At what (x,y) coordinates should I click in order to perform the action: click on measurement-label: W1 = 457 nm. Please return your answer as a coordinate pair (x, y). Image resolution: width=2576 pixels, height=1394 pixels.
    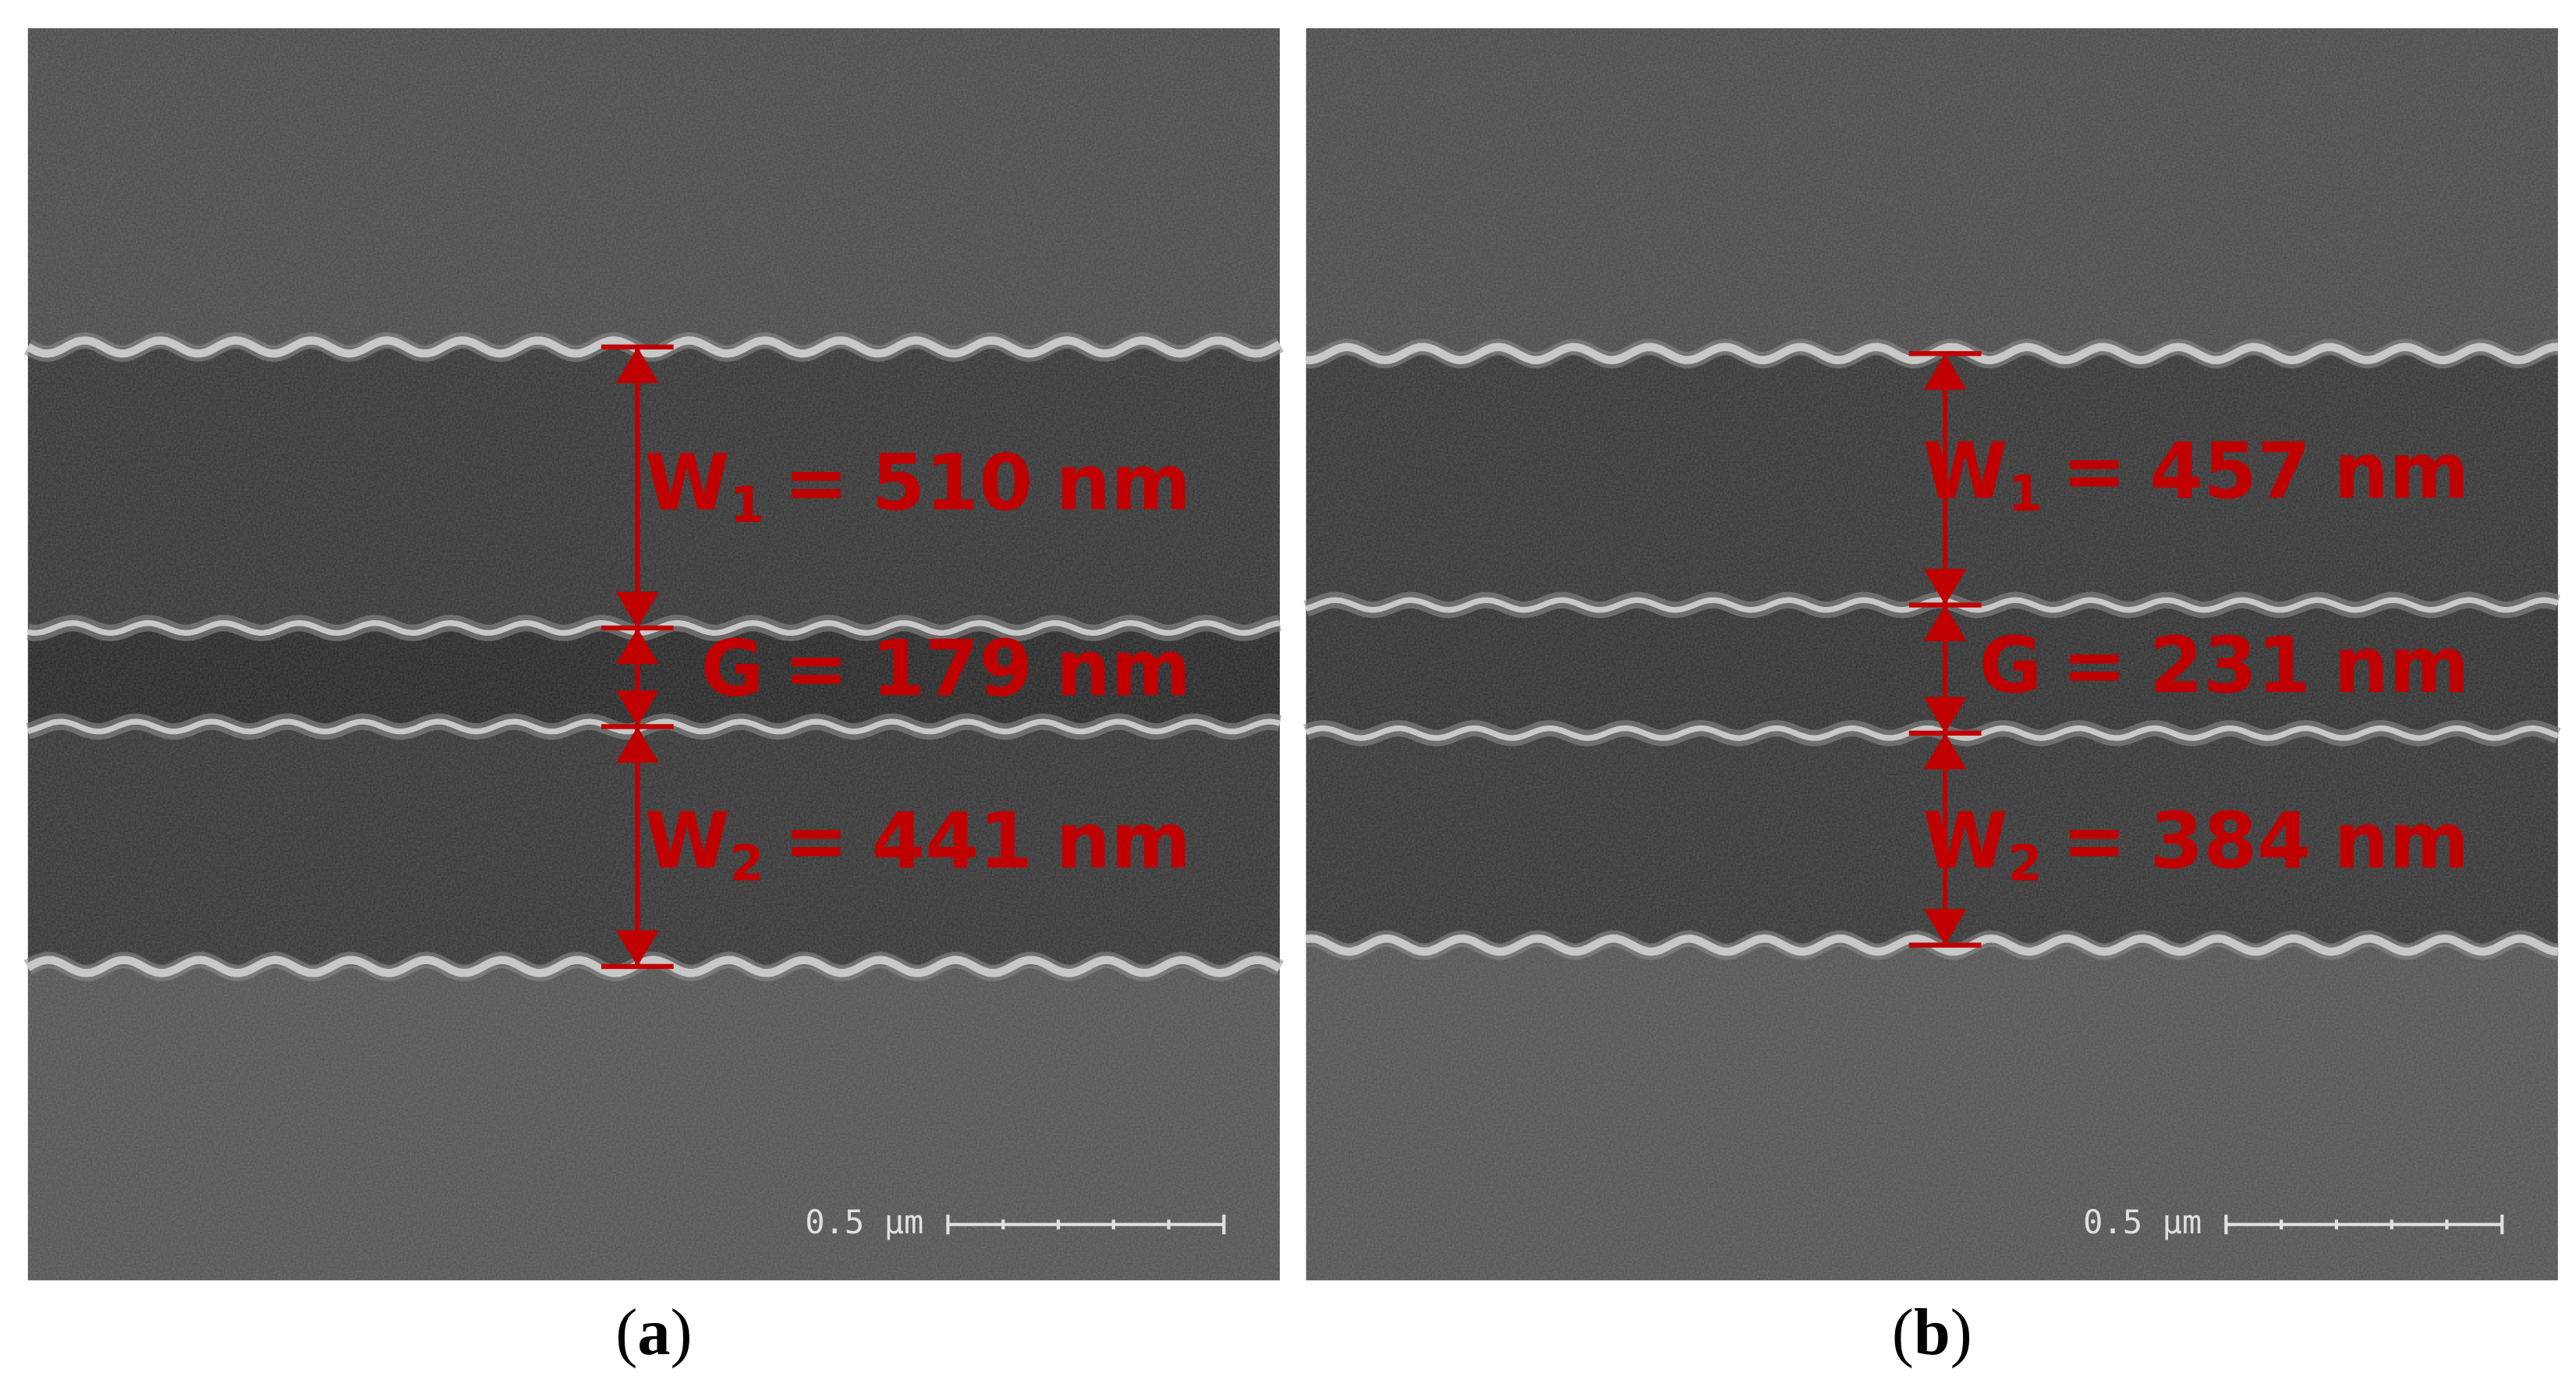
    Looking at the image, I should click on (2195, 475).